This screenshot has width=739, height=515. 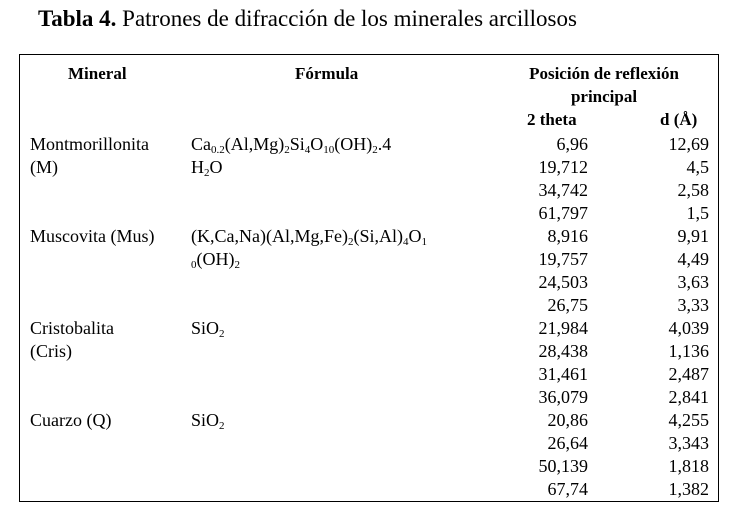 What do you see at coordinates (218, 150) in the screenshot?
I see `formula-subscript: 0.2` at bounding box center [218, 150].